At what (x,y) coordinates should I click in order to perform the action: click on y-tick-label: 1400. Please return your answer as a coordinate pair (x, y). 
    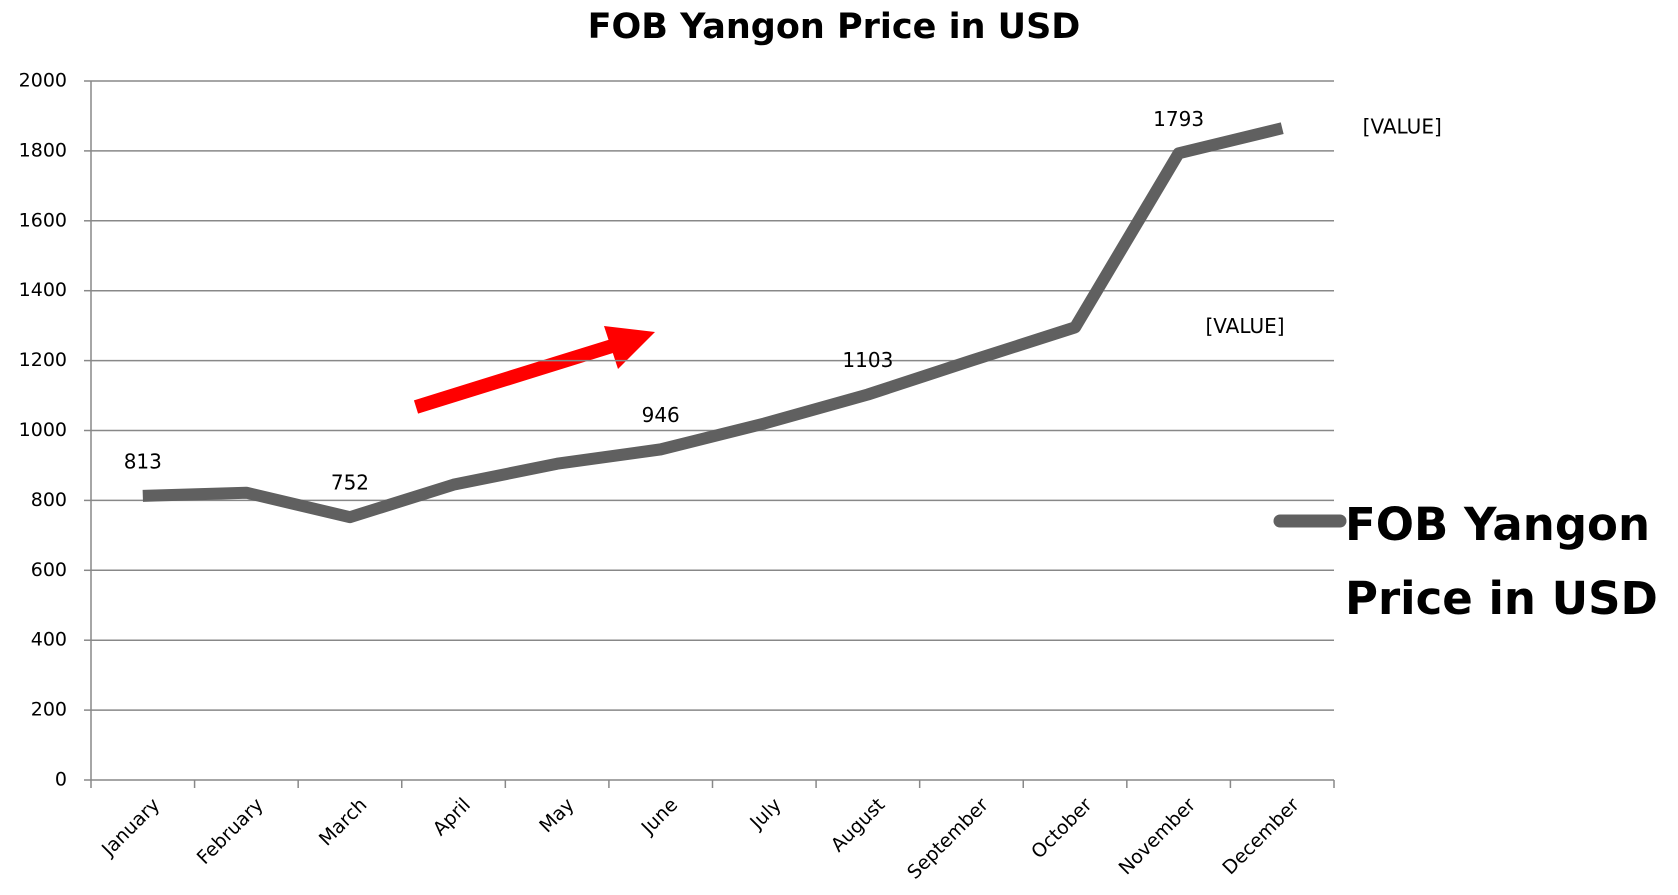
    Looking at the image, I should click on (43, 290).